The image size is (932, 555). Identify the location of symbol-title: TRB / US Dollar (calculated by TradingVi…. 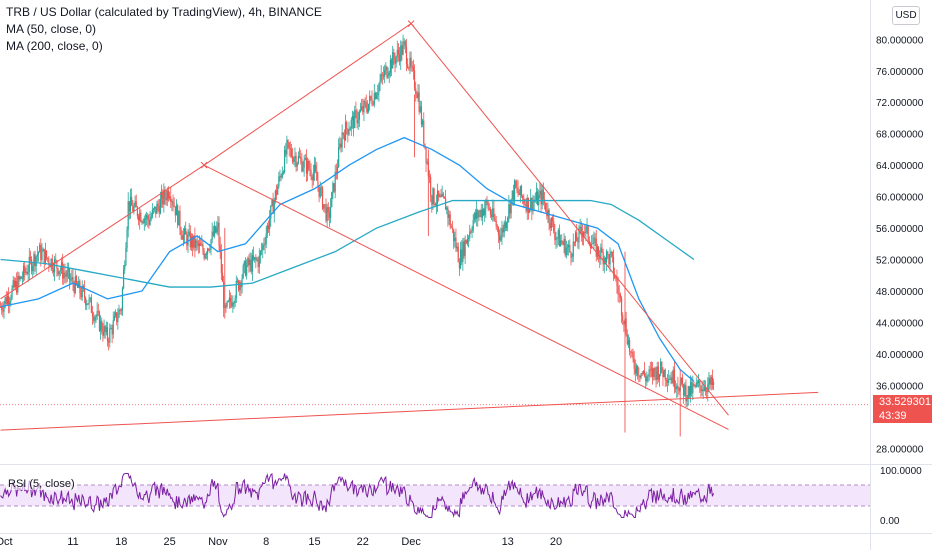
(164, 12).